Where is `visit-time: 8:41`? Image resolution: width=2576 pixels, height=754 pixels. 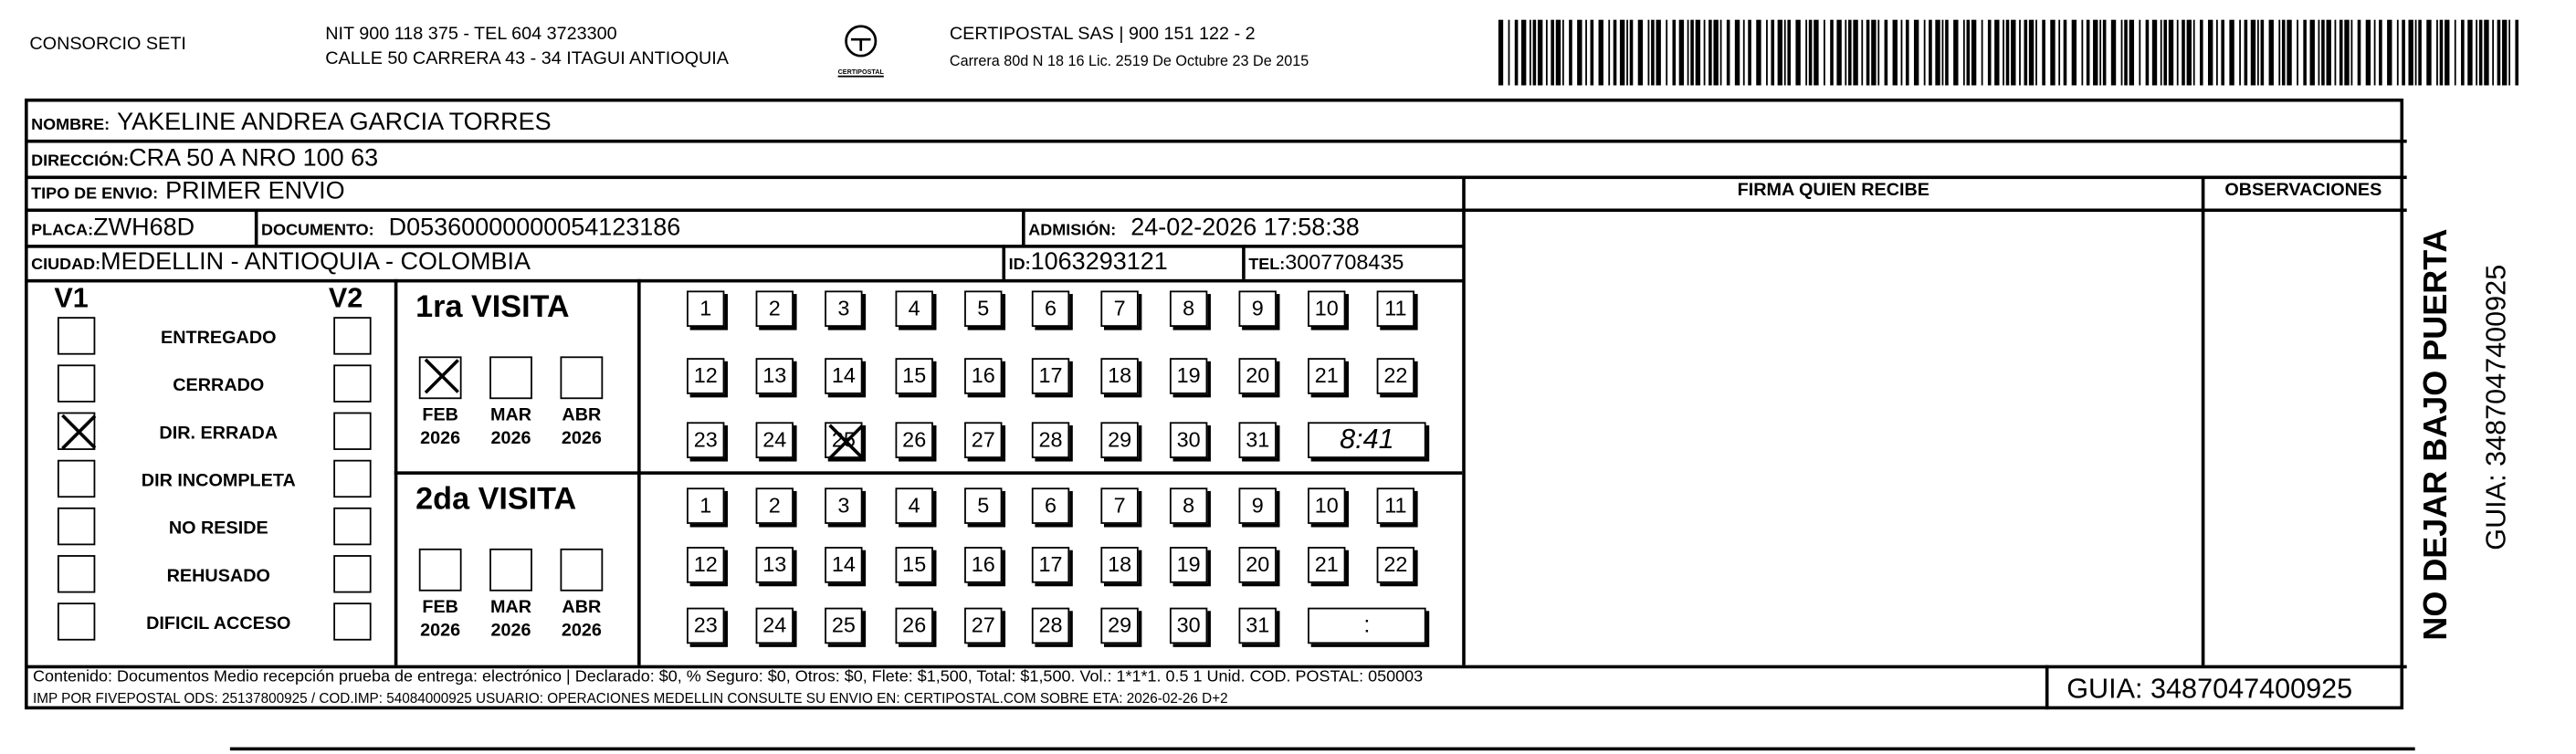
visit-time: 8:41 is located at coordinates (1367, 440).